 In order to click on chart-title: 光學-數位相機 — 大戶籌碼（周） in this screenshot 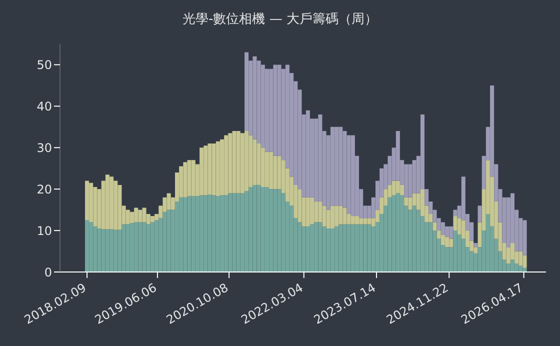, I will do `click(280, 19)`.